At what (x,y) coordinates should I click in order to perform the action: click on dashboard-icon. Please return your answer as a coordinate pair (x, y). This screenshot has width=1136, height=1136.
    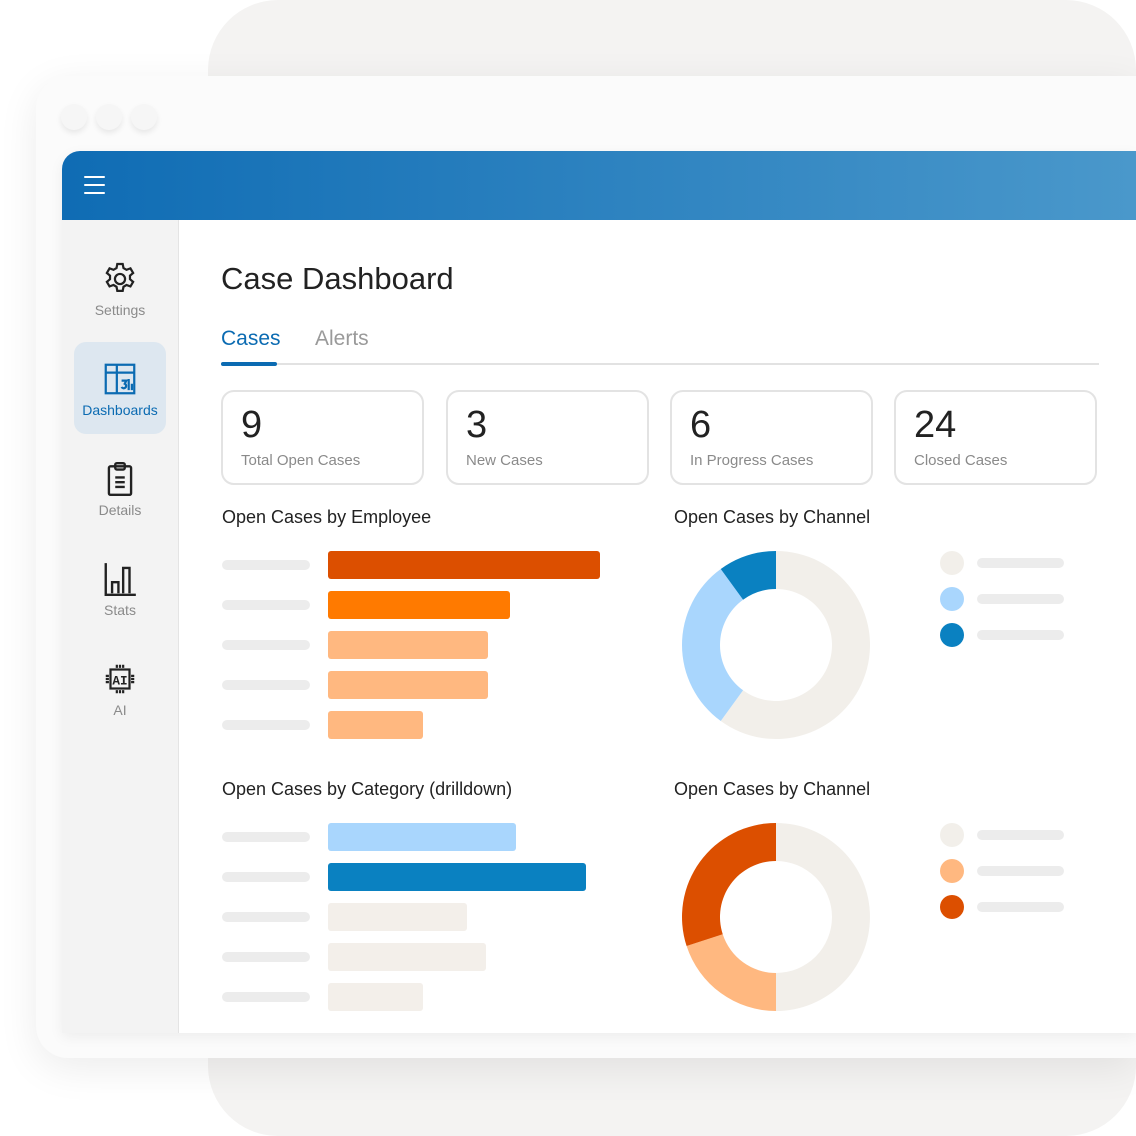
    Looking at the image, I should click on (120, 379).